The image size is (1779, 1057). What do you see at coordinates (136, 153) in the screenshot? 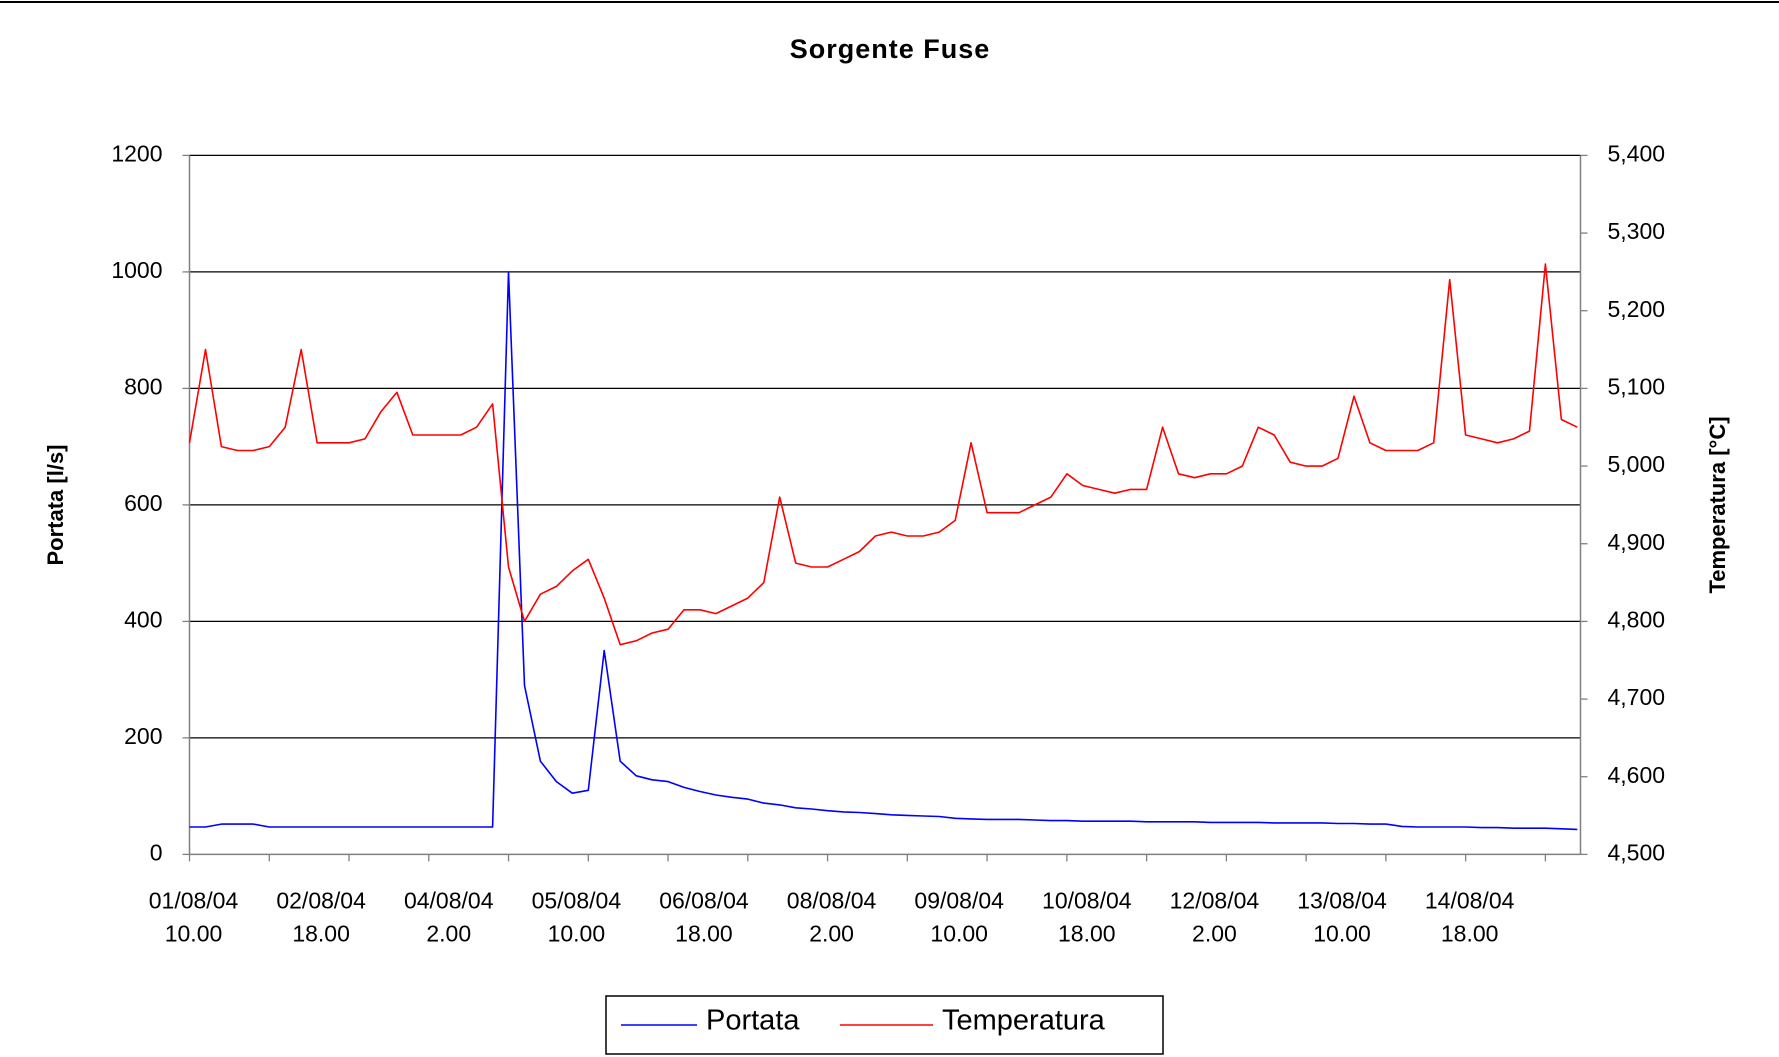
I see `y-tick-label: 1200` at bounding box center [136, 153].